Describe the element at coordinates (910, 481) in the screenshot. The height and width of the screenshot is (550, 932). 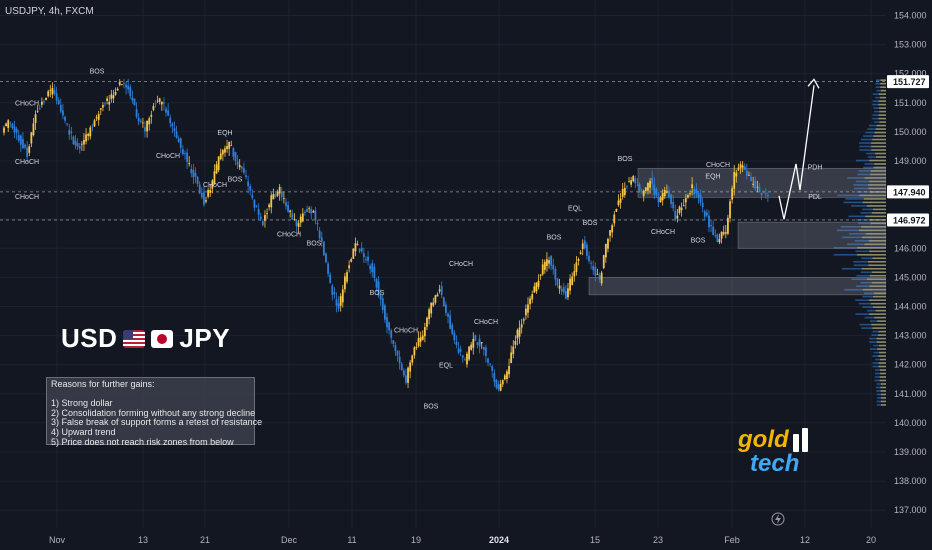
I see `price-tick-label: 138.000` at that location.